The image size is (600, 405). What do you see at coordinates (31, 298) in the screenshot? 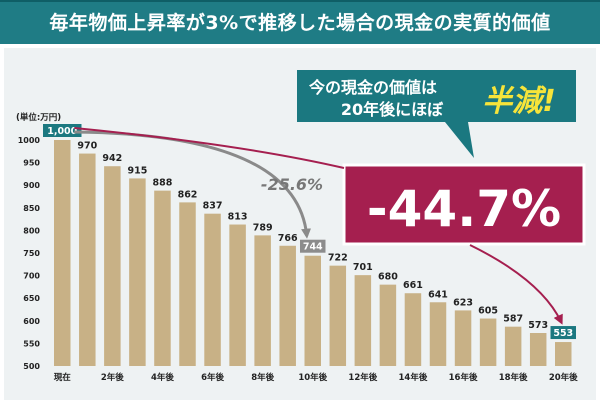
I see `y-tick-label: 650` at bounding box center [31, 298].